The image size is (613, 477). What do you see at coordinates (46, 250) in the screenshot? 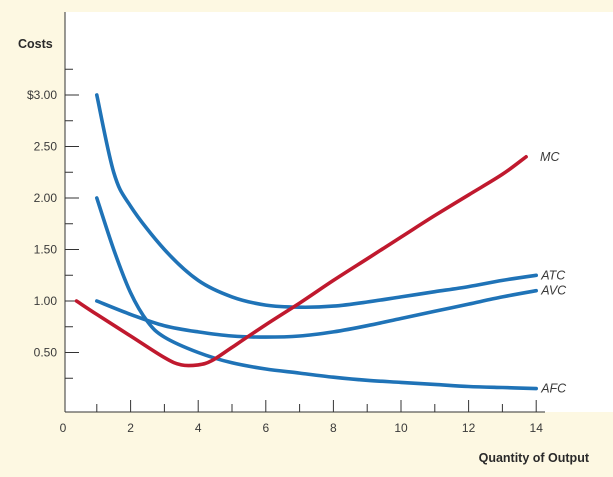
I see `y-tick-label: 1.50` at bounding box center [46, 250].